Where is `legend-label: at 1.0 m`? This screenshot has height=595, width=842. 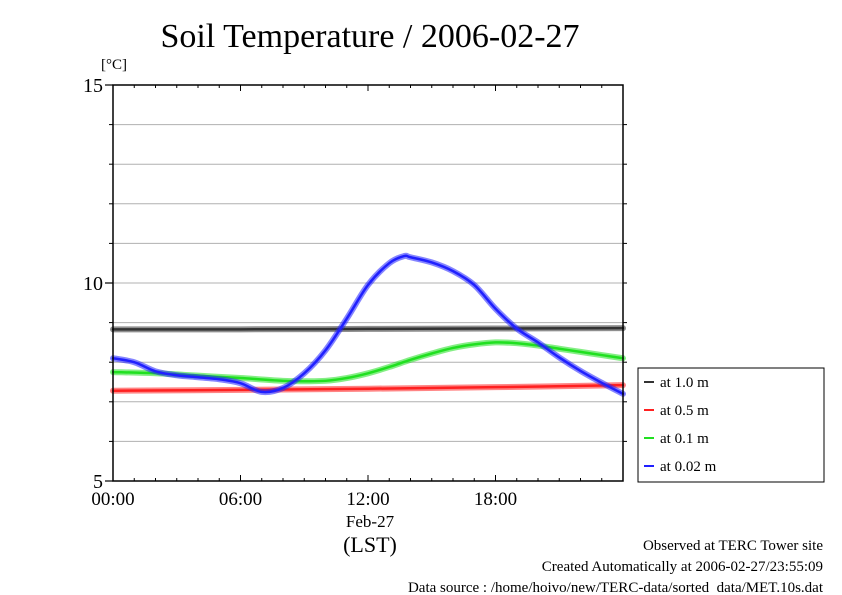 legend-label: at 1.0 m is located at coordinates (684, 383).